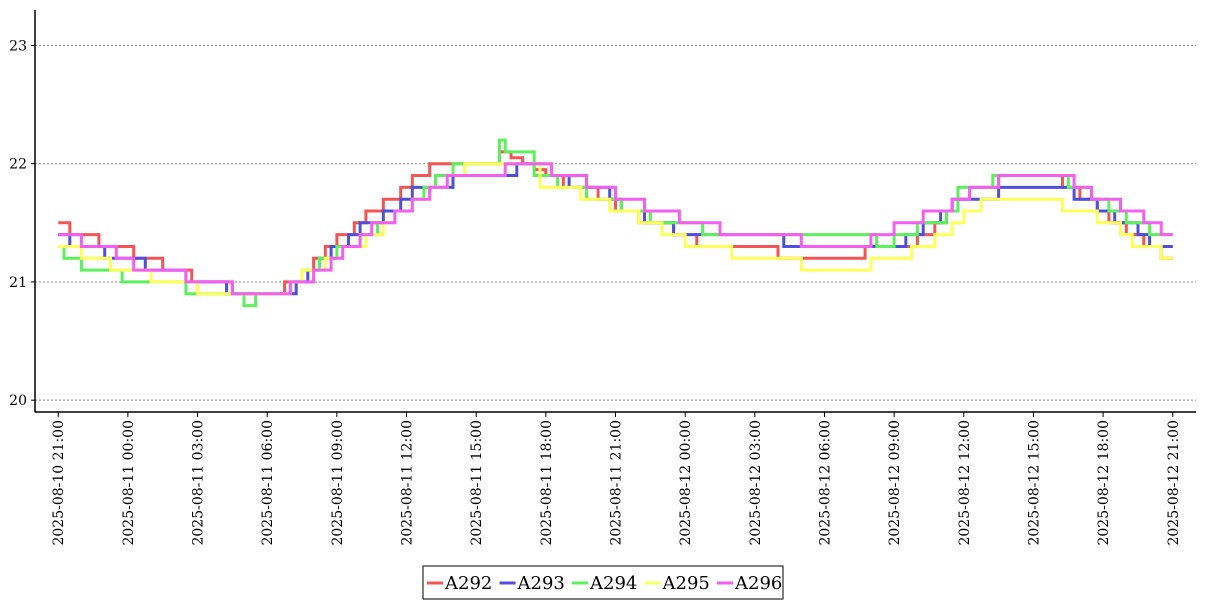 The image size is (1207, 600). What do you see at coordinates (18, 165) in the screenshot?
I see `y-tick-label: 22` at bounding box center [18, 165].